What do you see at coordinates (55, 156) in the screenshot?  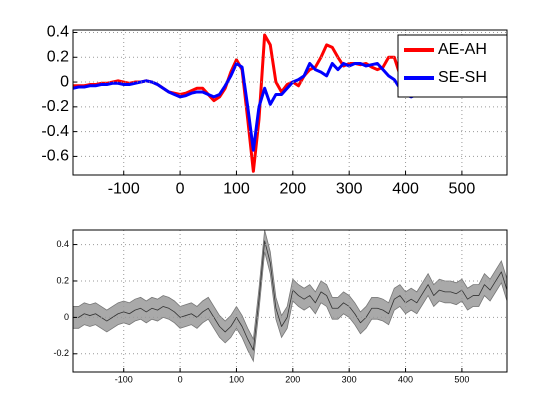 I see `y-tick-label: -0.6` at bounding box center [55, 156].